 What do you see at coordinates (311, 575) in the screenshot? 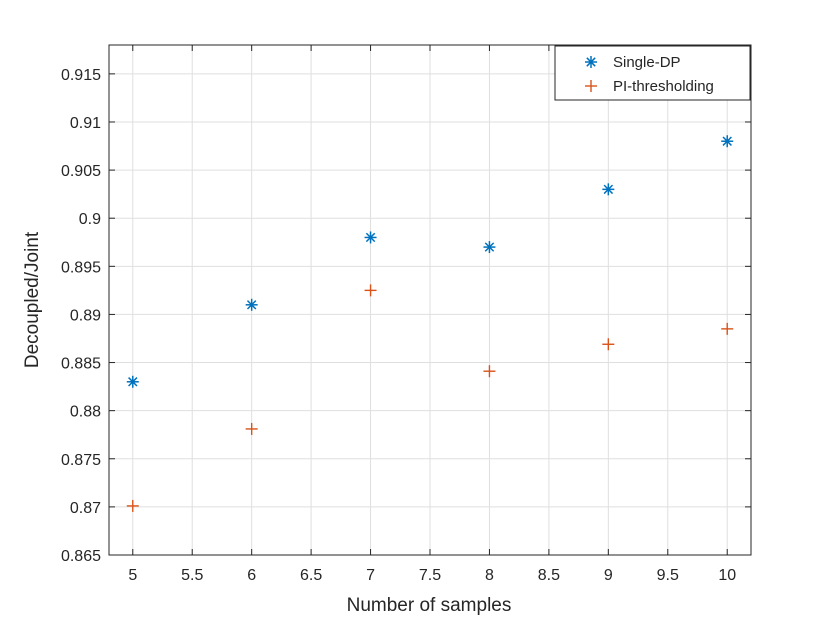
I see `x-tick-label: 6.5` at bounding box center [311, 575].